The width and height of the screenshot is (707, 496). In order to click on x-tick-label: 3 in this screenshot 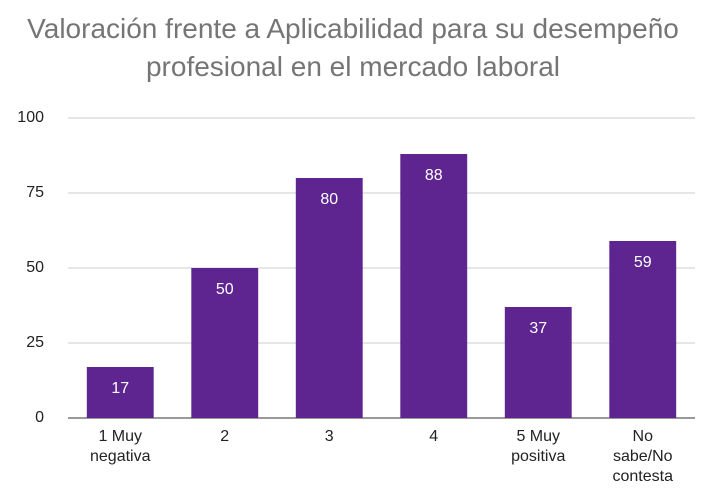, I will do `click(329, 436)`.